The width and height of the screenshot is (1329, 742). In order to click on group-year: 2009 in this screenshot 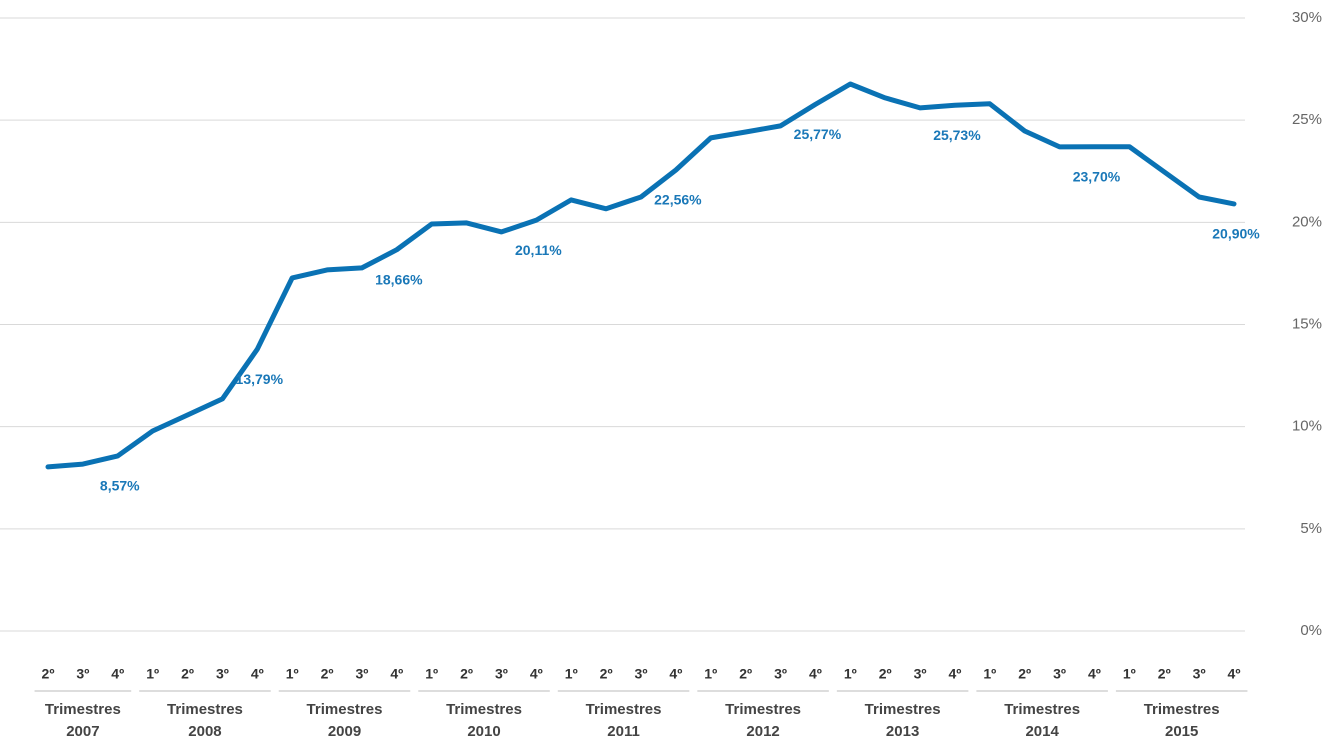, I will do `click(344, 731)`.